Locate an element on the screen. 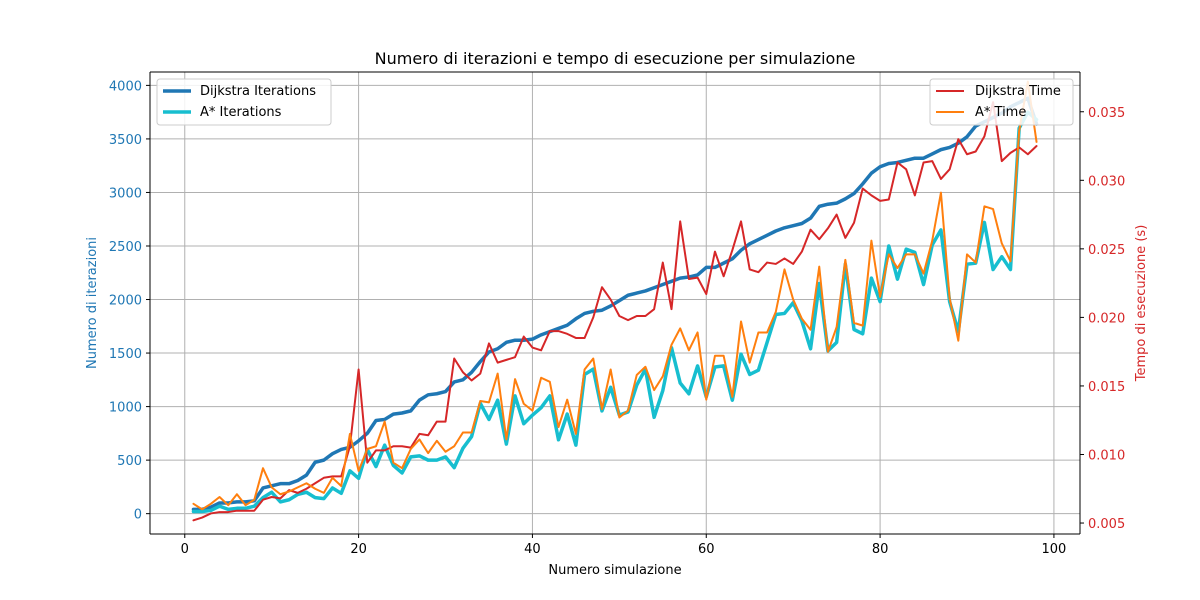  y-left-axis-ticks: 0 500 1000 1500 2000 2500 3000 3500 4000 is located at coordinates (129, 301).